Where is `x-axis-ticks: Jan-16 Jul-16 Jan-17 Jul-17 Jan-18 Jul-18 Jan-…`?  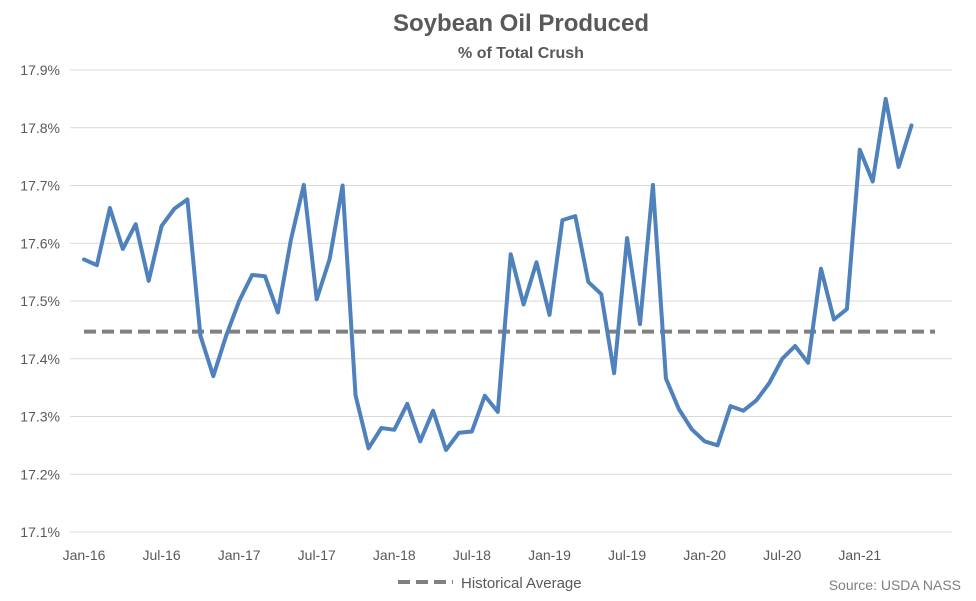
x-axis-ticks: Jan-16 Jul-16 Jan-17 Jul-17 Jan-18 Jul-18 Jan-… is located at coordinates (472, 555).